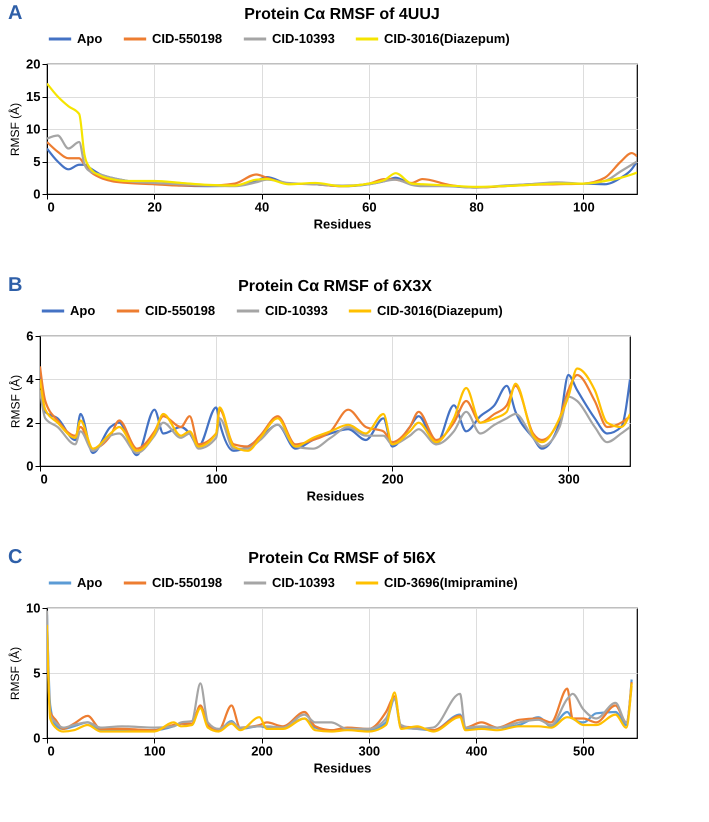 The image size is (709, 822). What do you see at coordinates (30, 422) in the screenshot?
I see `y-tick-label: 2` at bounding box center [30, 422].